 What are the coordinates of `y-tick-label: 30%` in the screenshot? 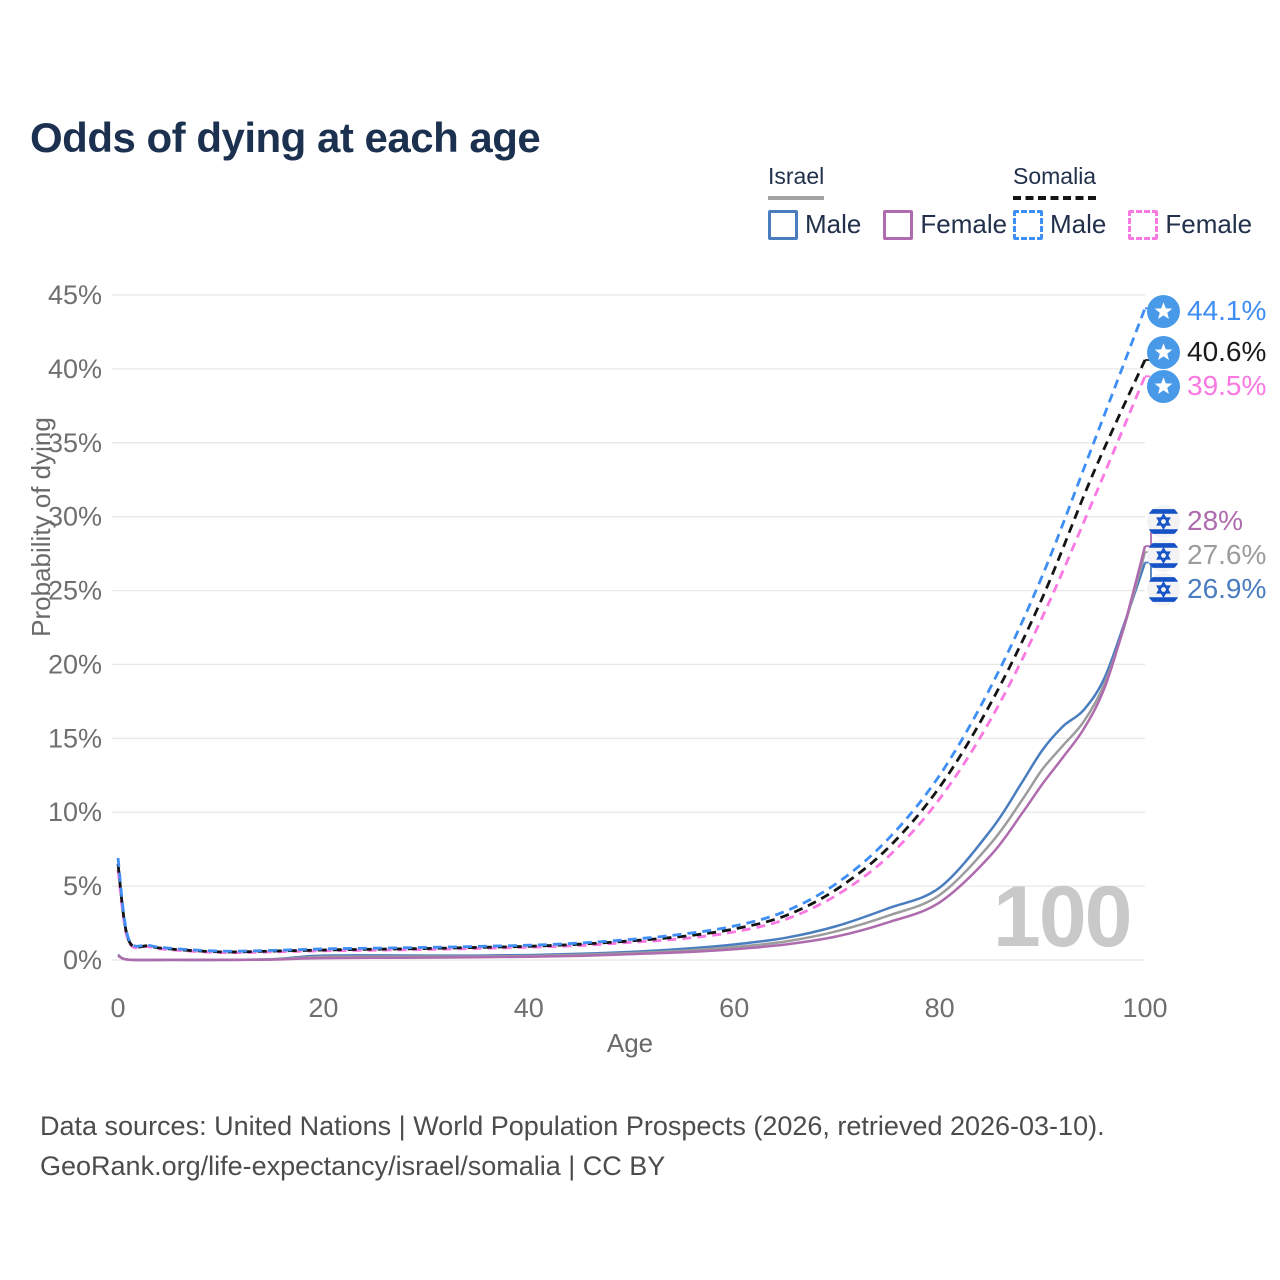 It's located at (75, 517).